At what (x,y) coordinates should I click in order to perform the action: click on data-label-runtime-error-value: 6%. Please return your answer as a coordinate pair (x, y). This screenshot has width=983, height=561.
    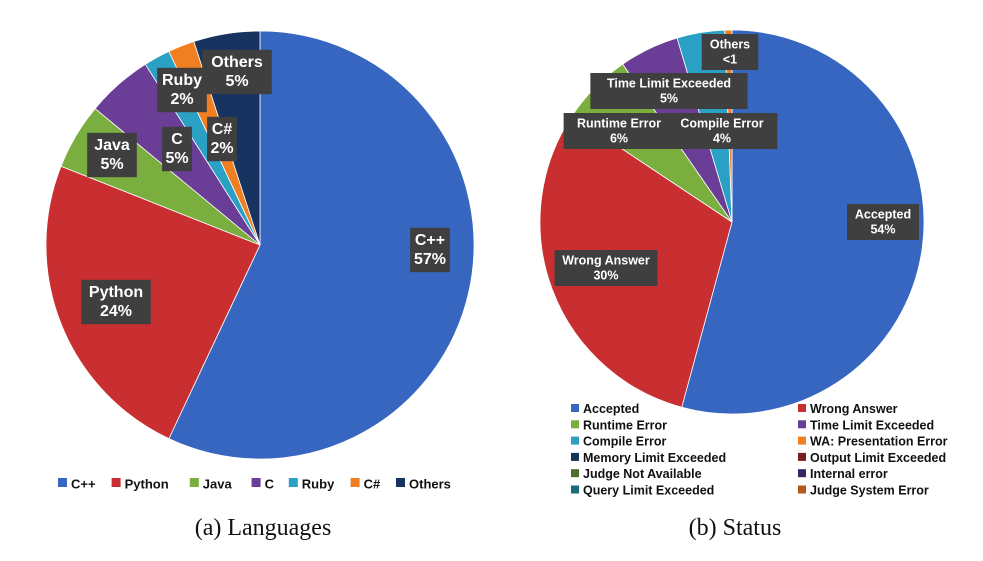
    Looking at the image, I should click on (619, 139).